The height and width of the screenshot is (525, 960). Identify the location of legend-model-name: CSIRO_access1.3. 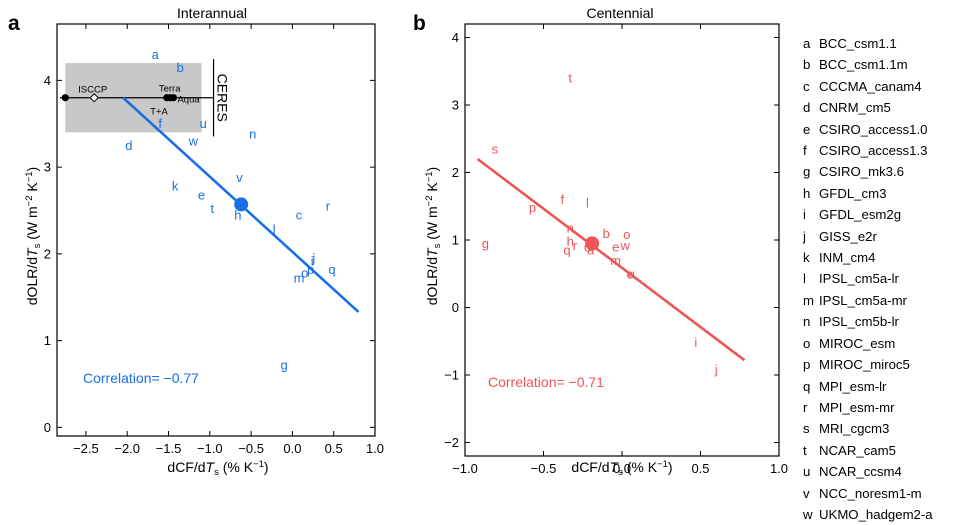
(873, 151).